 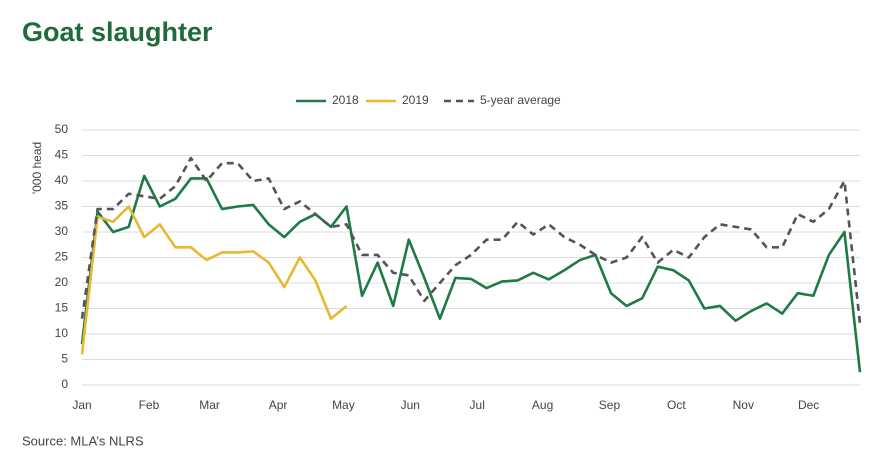 What do you see at coordinates (117, 32) in the screenshot?
I see `chart-title: Goat slaughter` at bounding box center [117, 32].